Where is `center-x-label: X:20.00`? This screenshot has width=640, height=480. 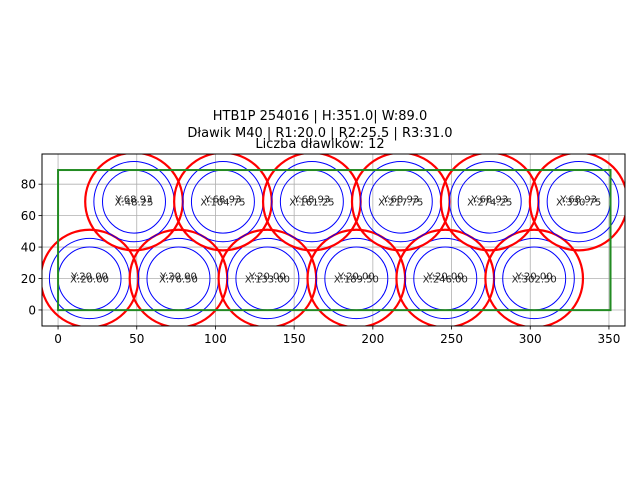 center-x-label: X:20.00 is located at coordinates (89, 280).